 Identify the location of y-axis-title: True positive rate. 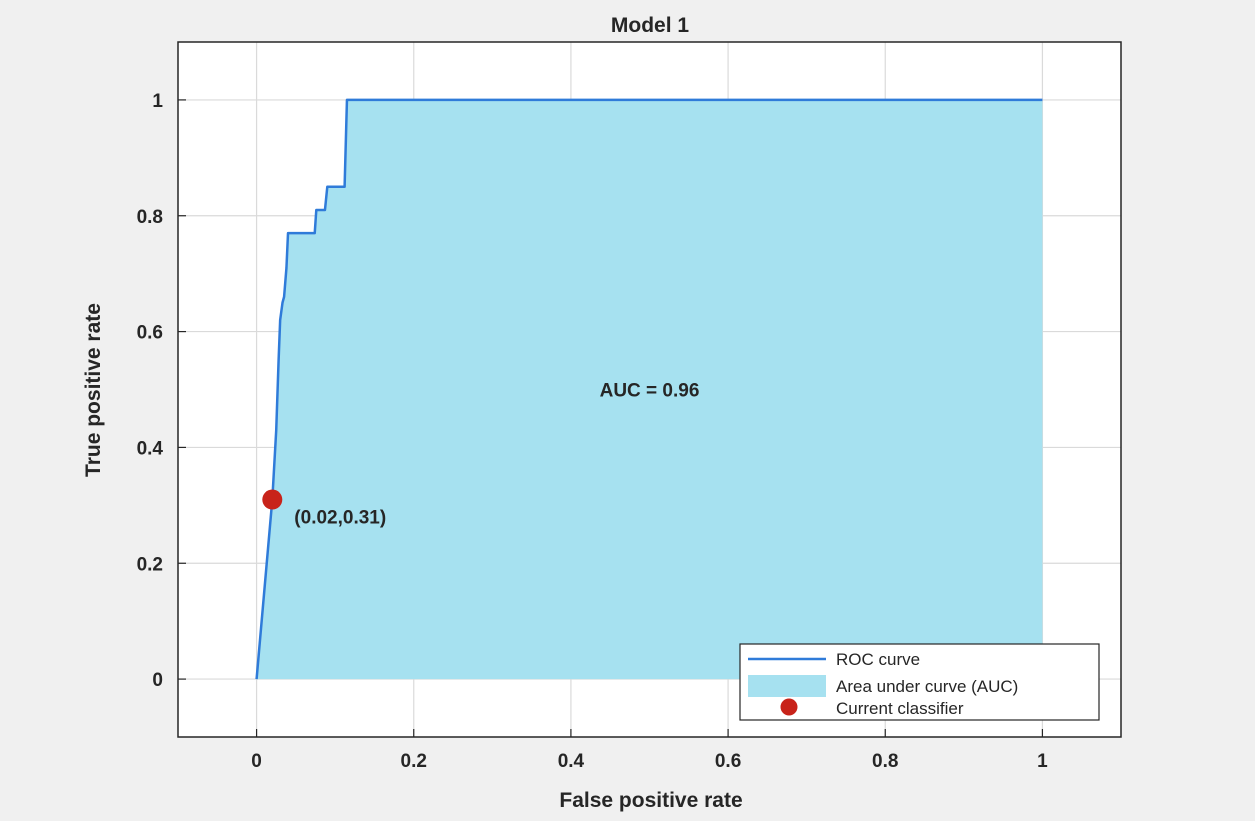
(93, 390).